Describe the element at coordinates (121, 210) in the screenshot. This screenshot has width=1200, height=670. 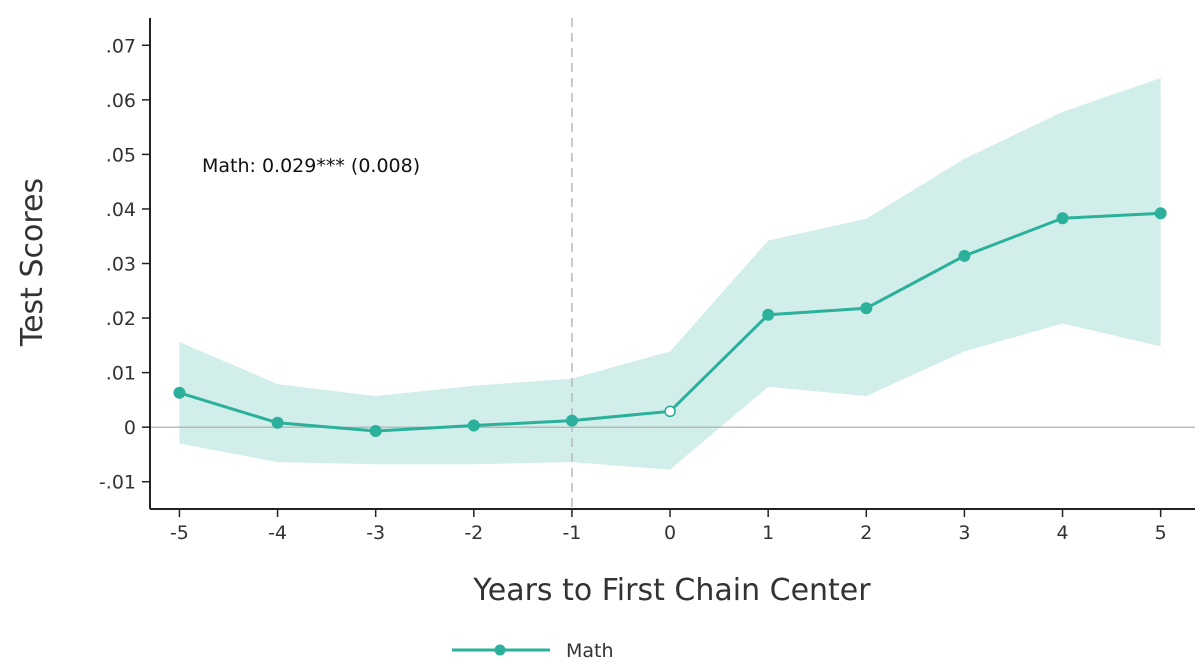
I see `y-tick-label: .04` at that location.